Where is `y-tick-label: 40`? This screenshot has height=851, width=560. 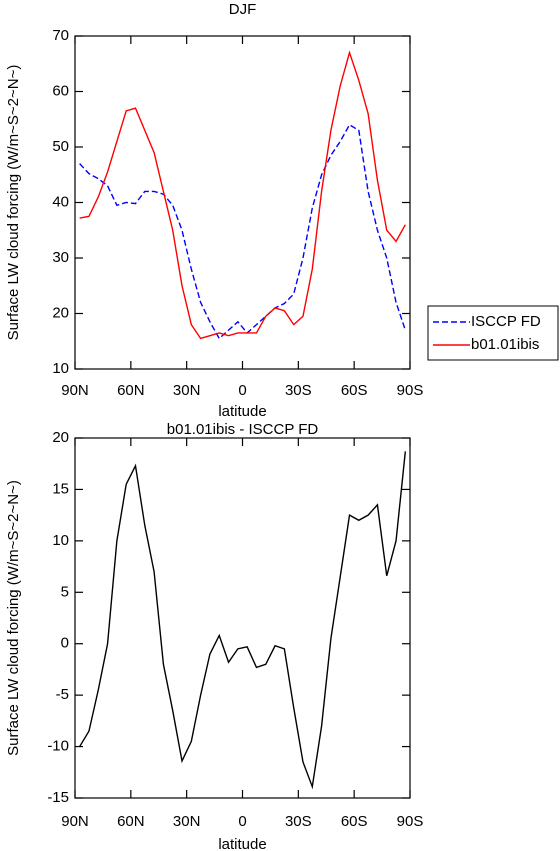 y-tick-label: 40 is located at coordinates (60, 201).